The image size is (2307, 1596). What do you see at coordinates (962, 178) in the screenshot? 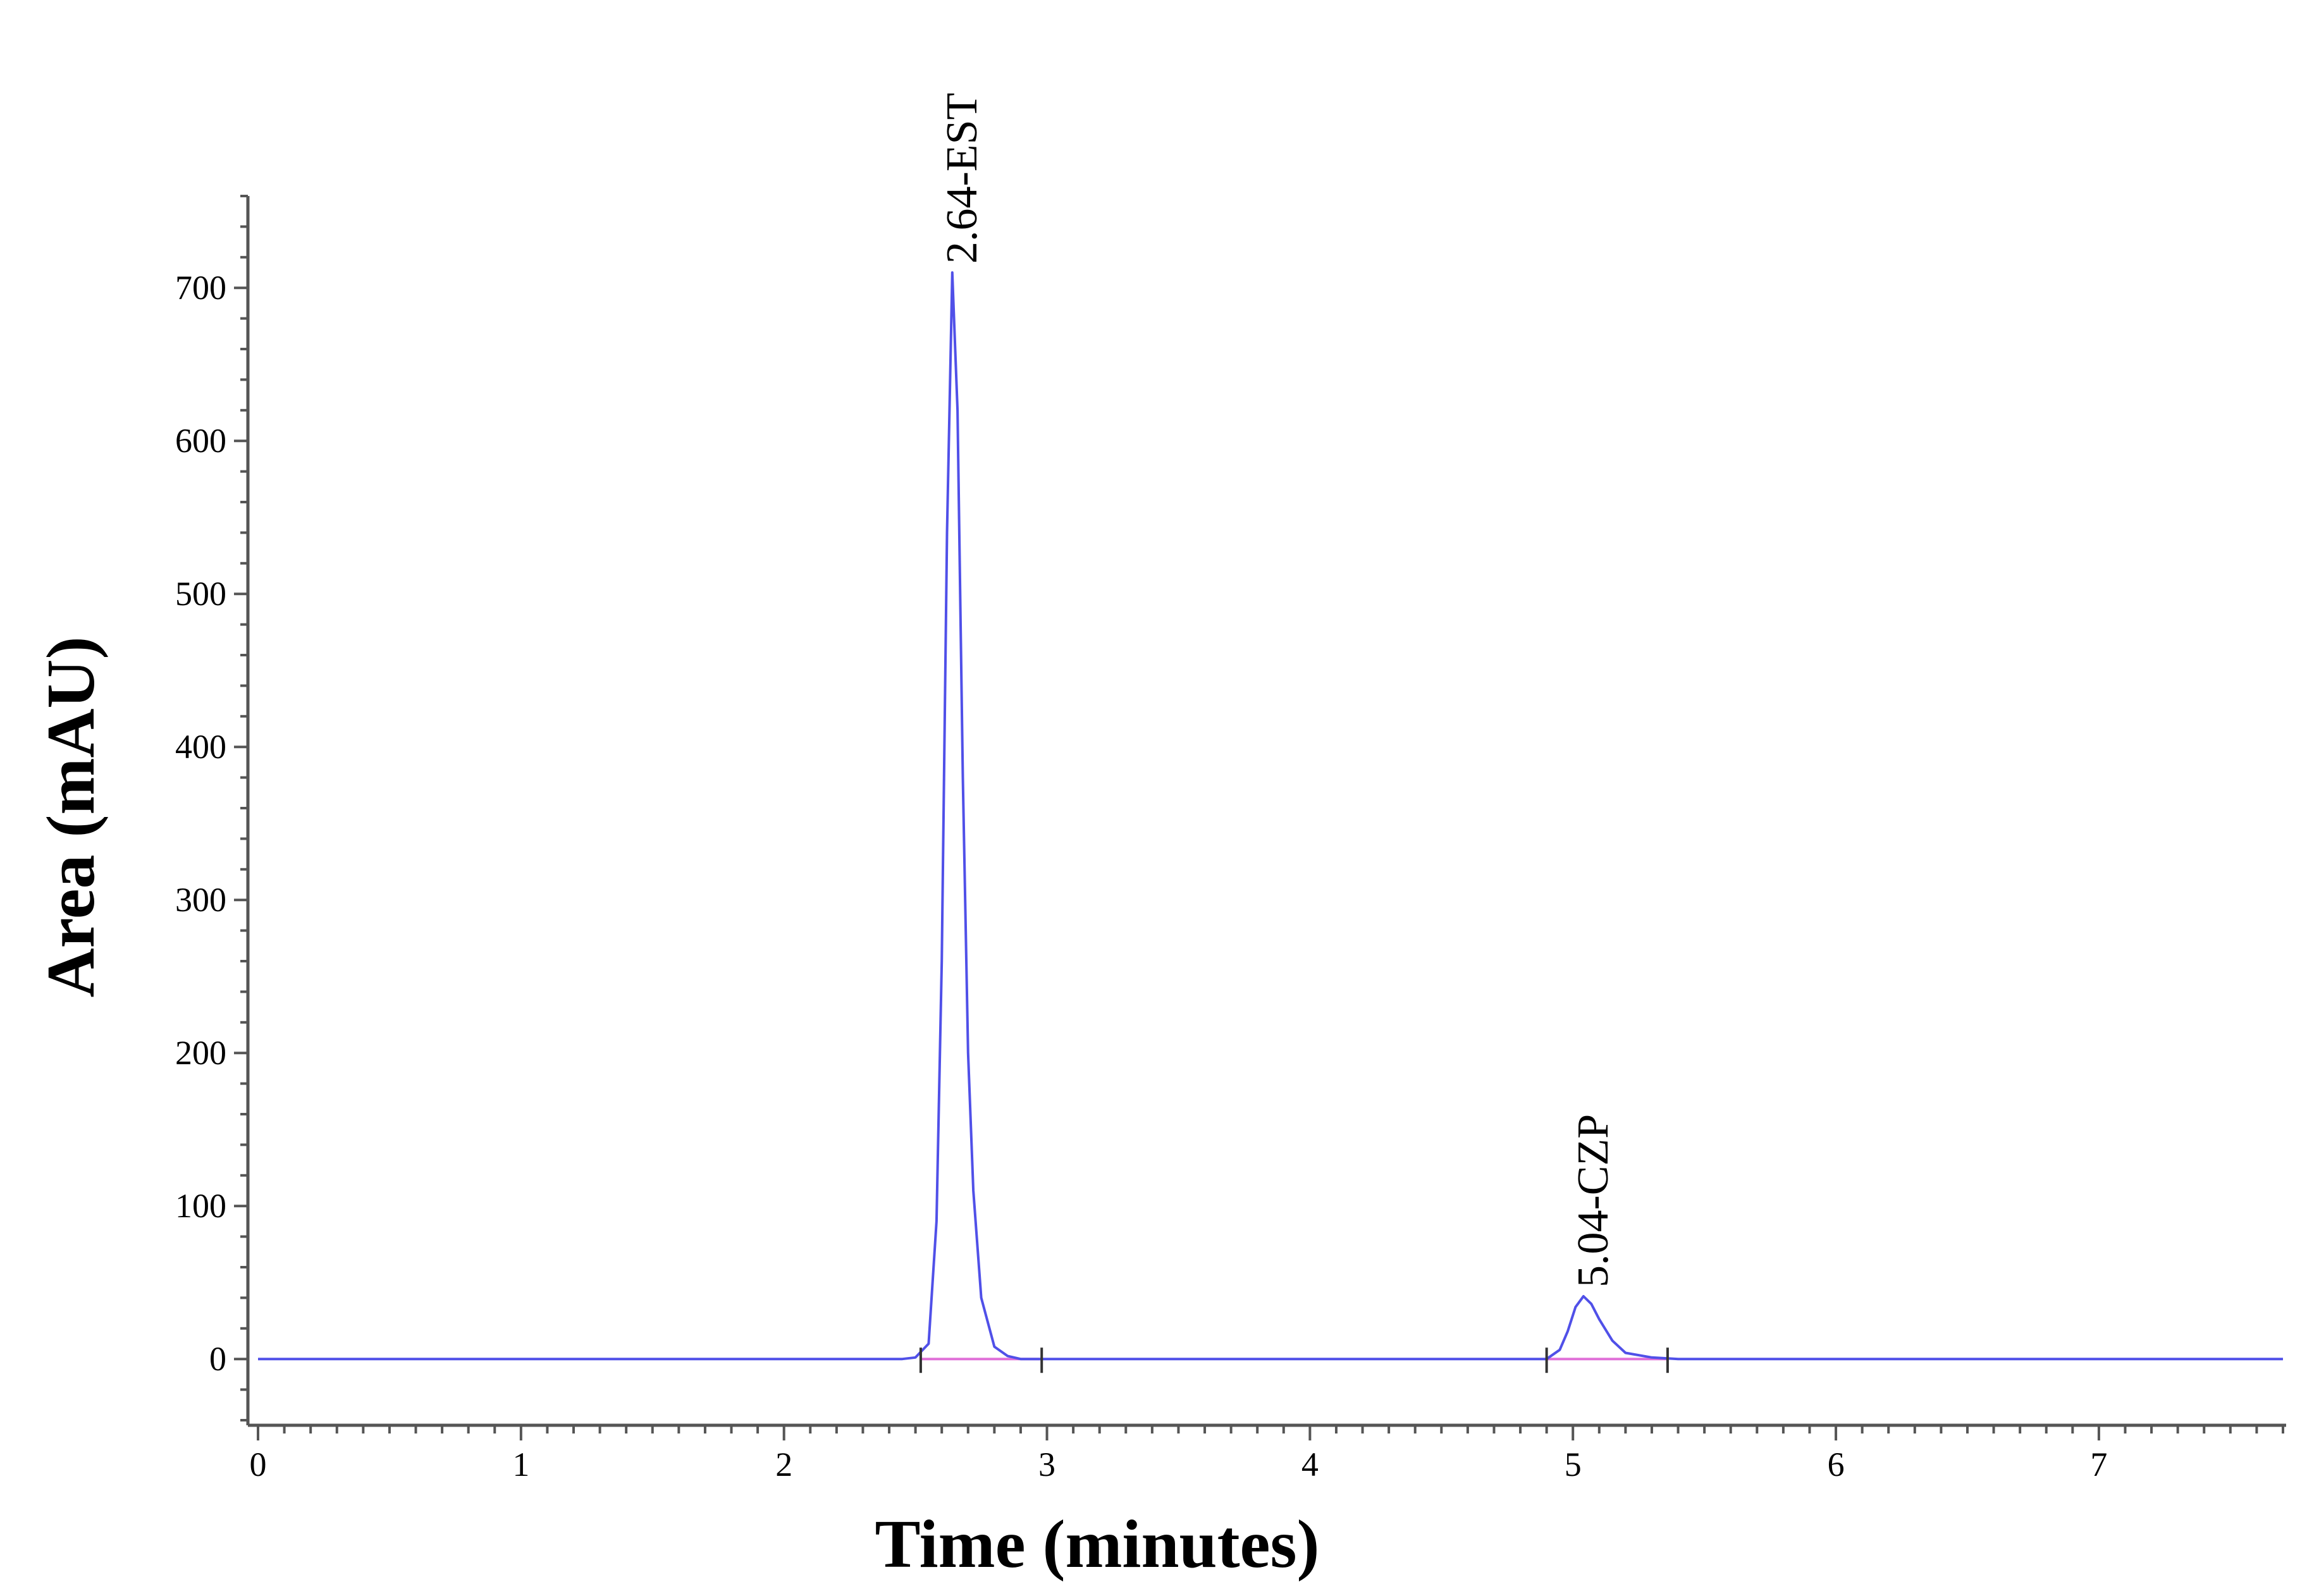
I see `peak-label: 2.64-EST` at bounding box center [962, 178].